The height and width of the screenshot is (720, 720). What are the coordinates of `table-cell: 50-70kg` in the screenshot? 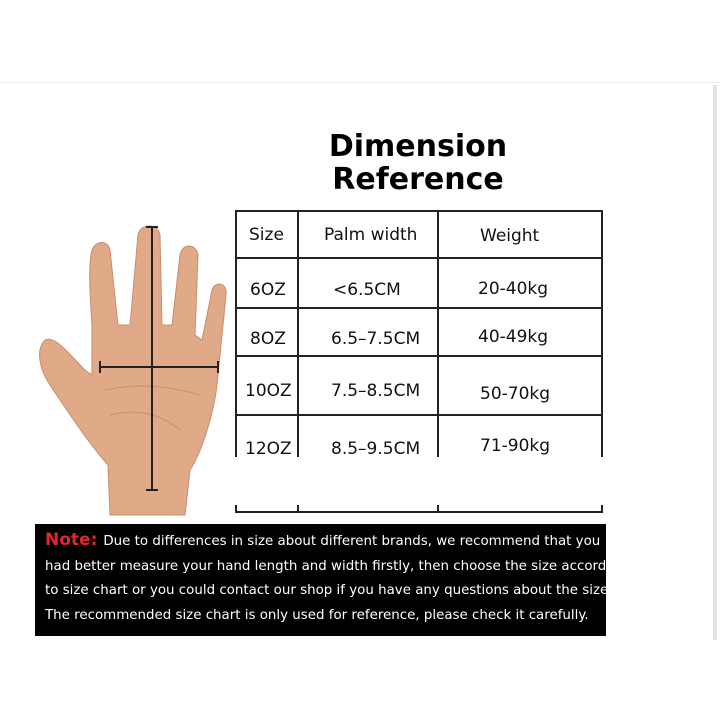 It's located at (515, 394).